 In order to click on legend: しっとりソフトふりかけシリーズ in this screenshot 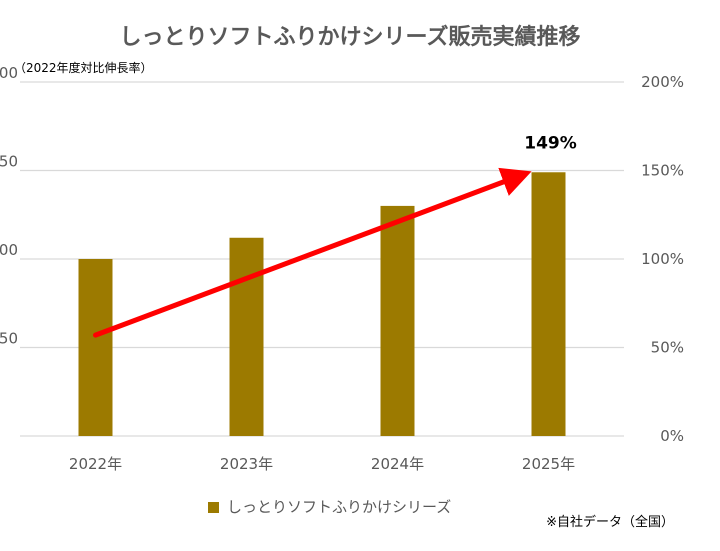, I will do `click(329, 507)`.